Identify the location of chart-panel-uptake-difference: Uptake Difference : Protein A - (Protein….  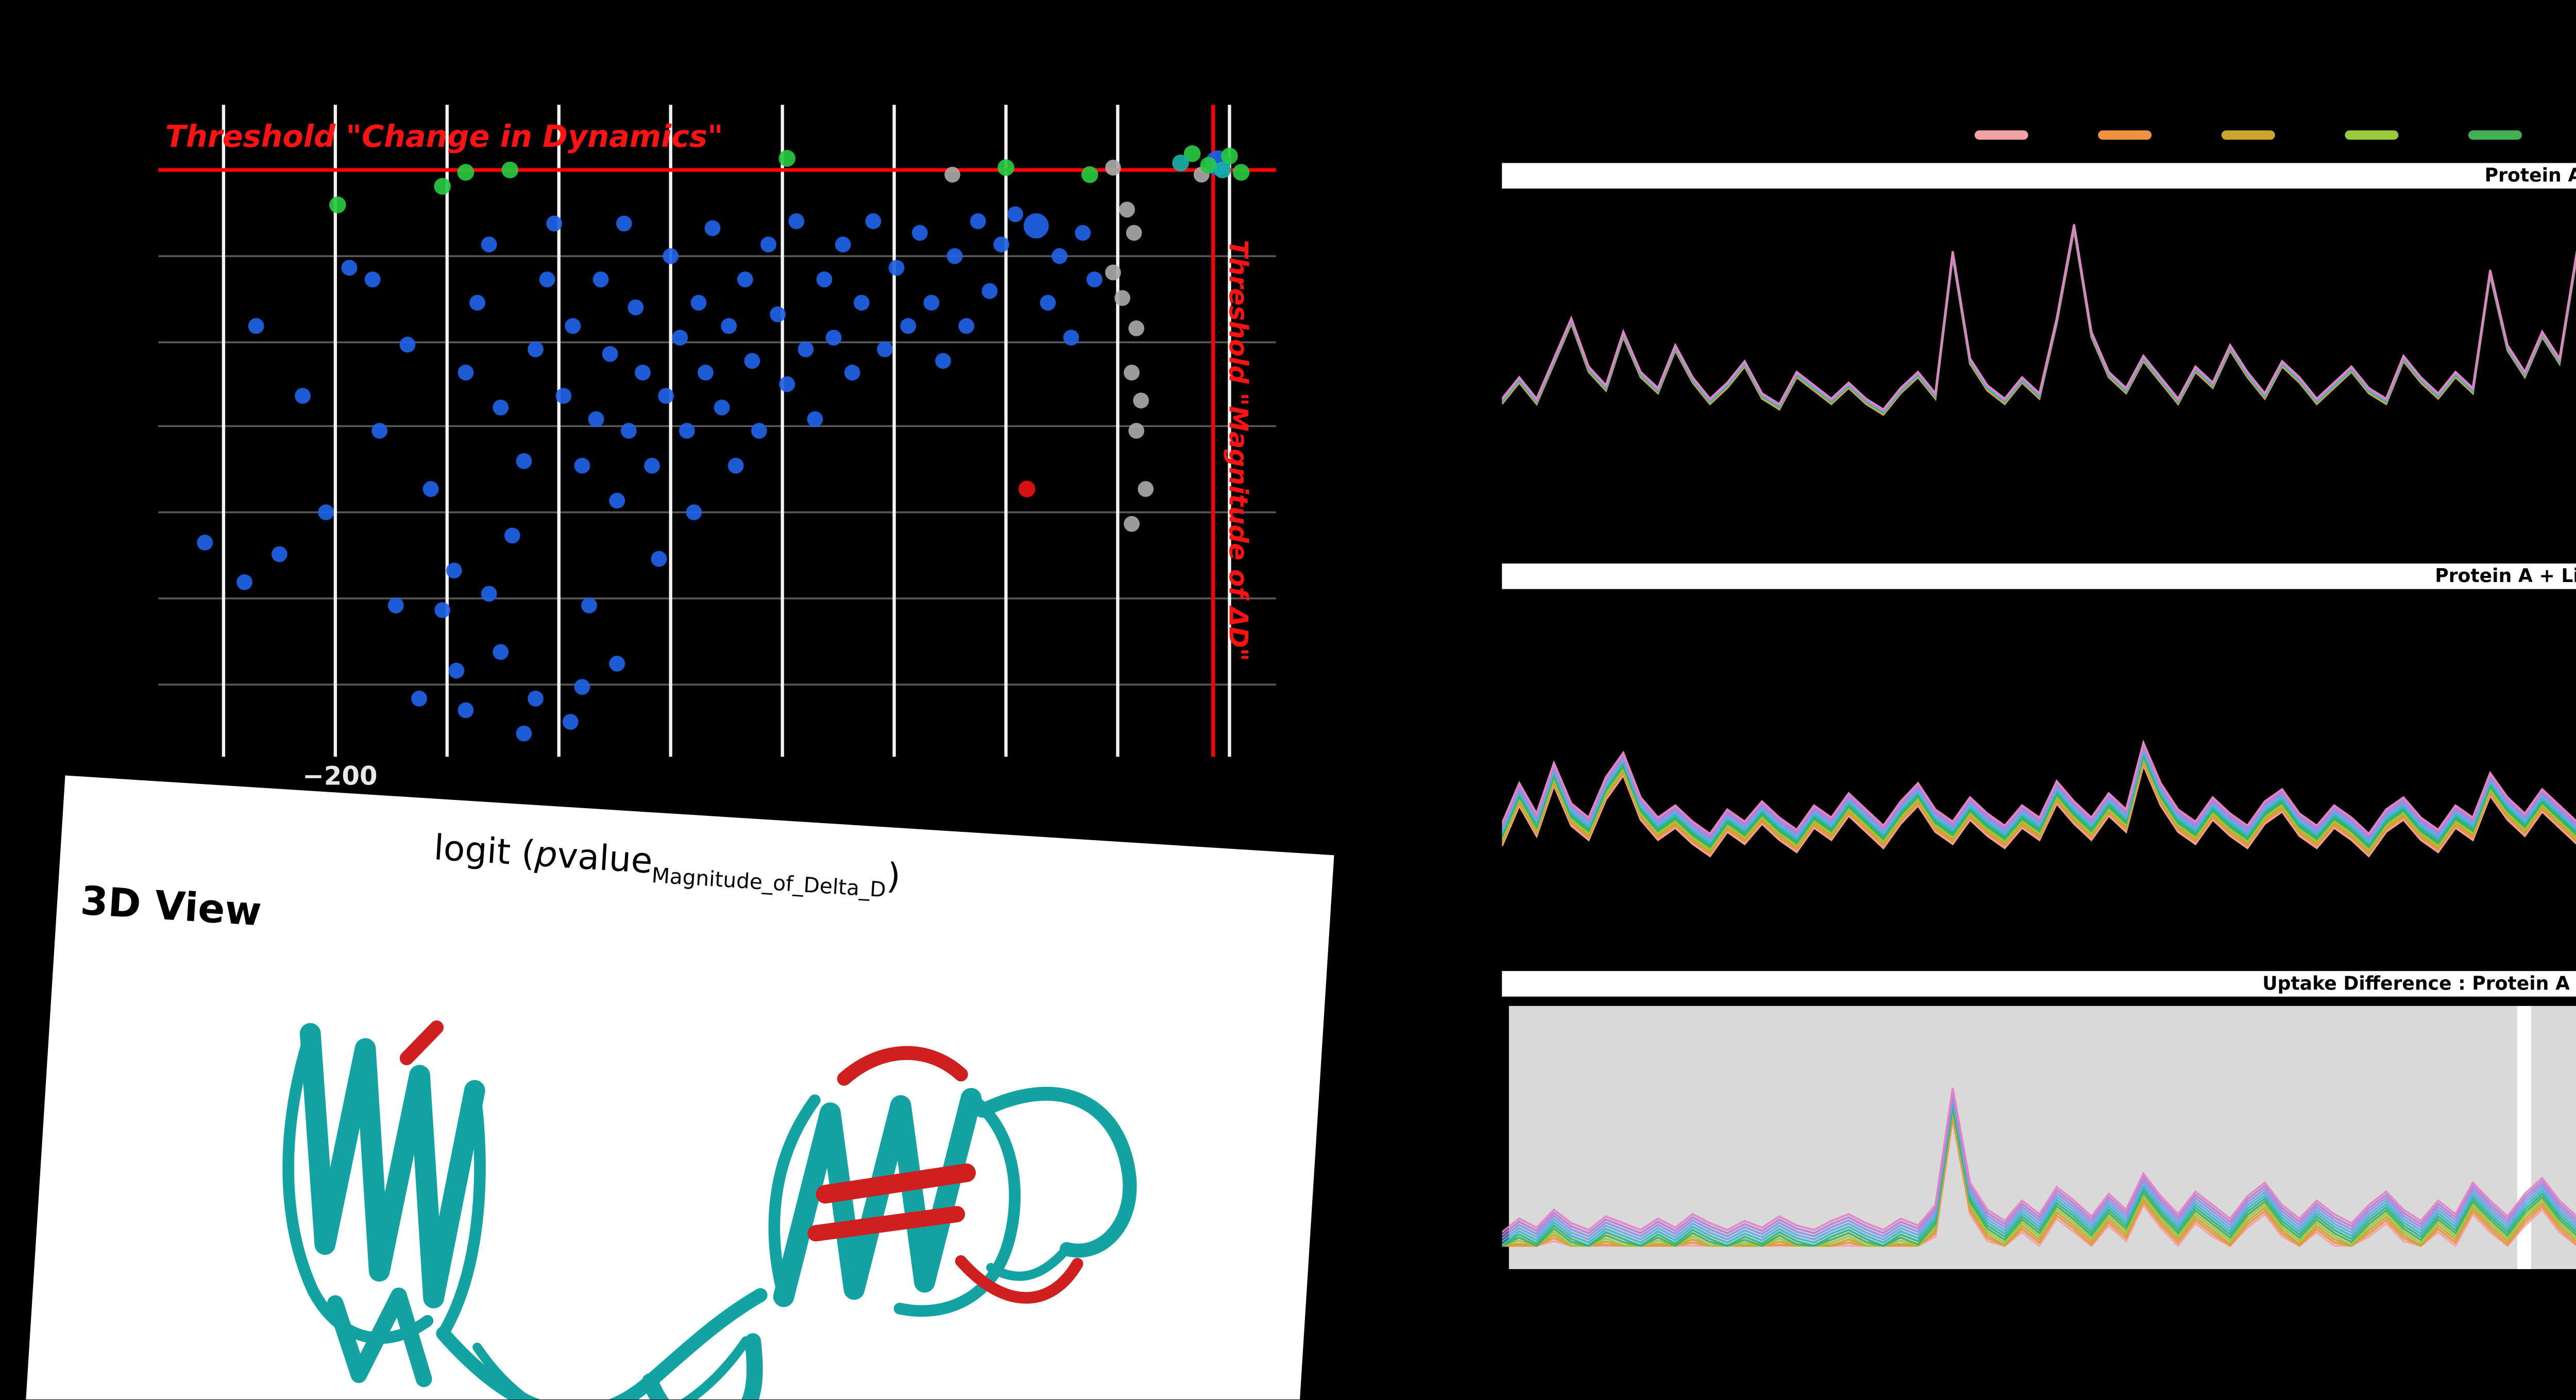
(2039, 1124).